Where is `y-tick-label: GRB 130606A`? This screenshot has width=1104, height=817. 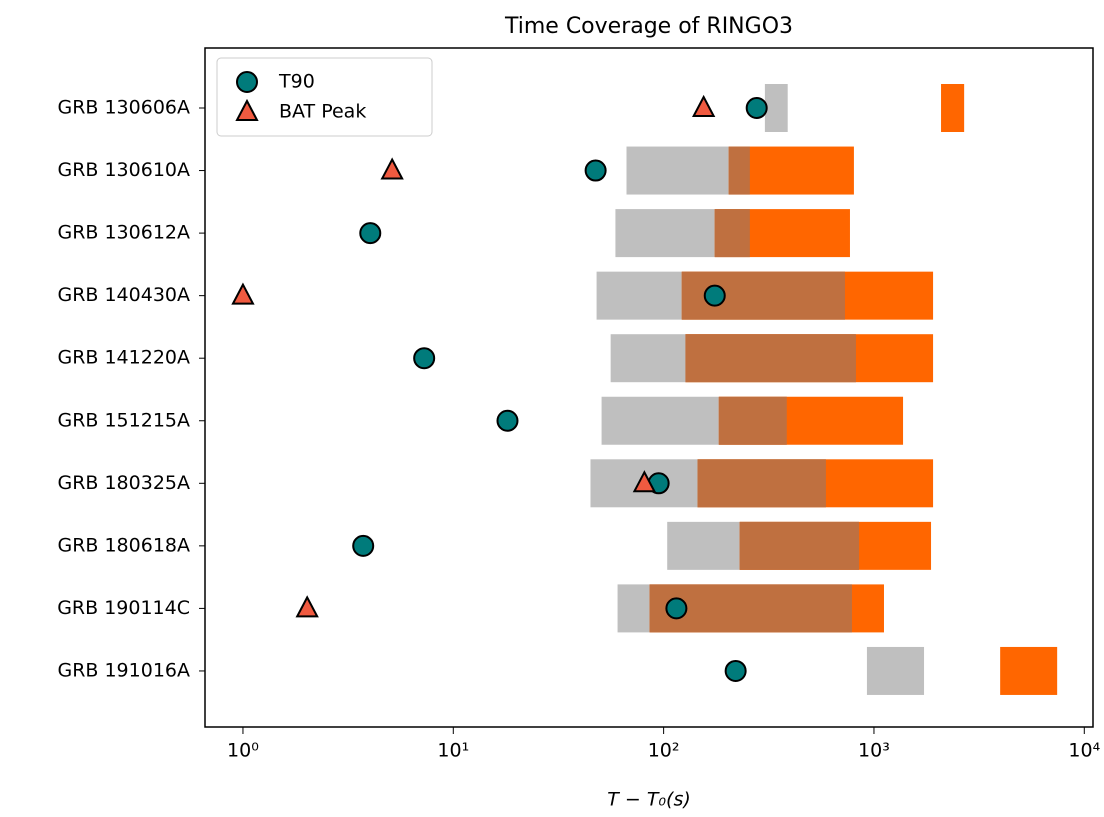
y-tick-label: GRB 130606A is located at coordinates (123, 108).